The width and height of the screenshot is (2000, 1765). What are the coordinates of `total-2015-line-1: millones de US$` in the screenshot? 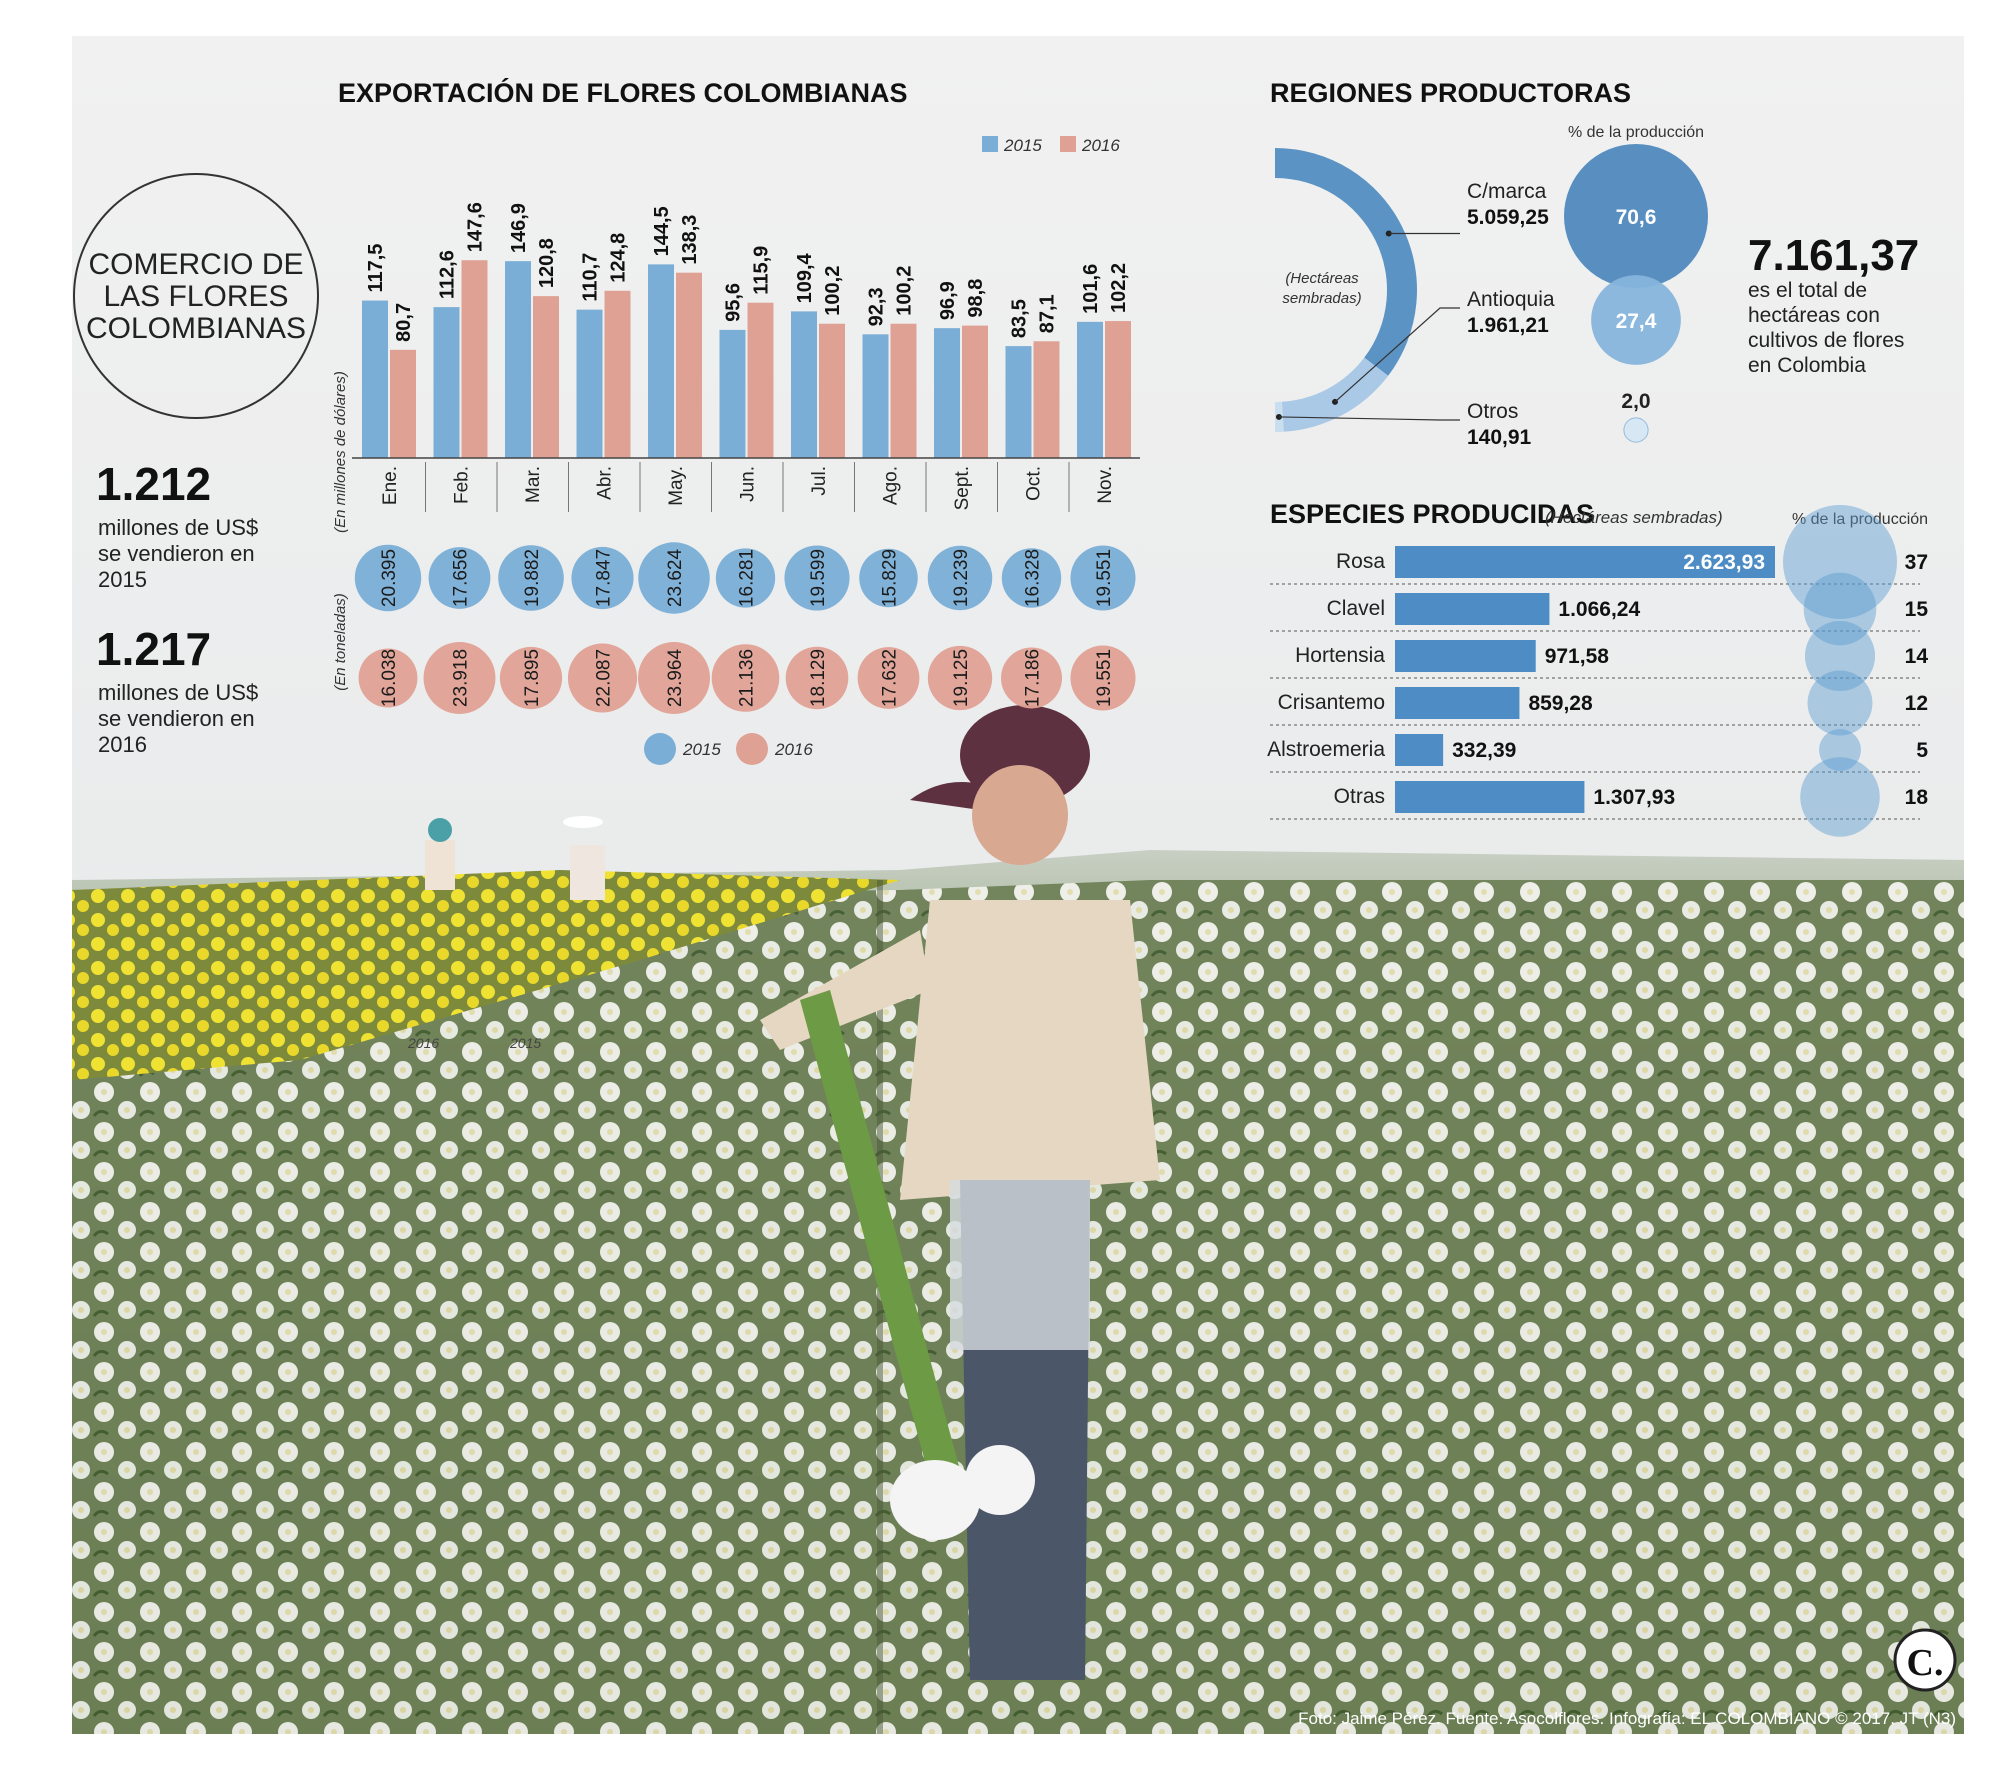 It's located at (178, 527).